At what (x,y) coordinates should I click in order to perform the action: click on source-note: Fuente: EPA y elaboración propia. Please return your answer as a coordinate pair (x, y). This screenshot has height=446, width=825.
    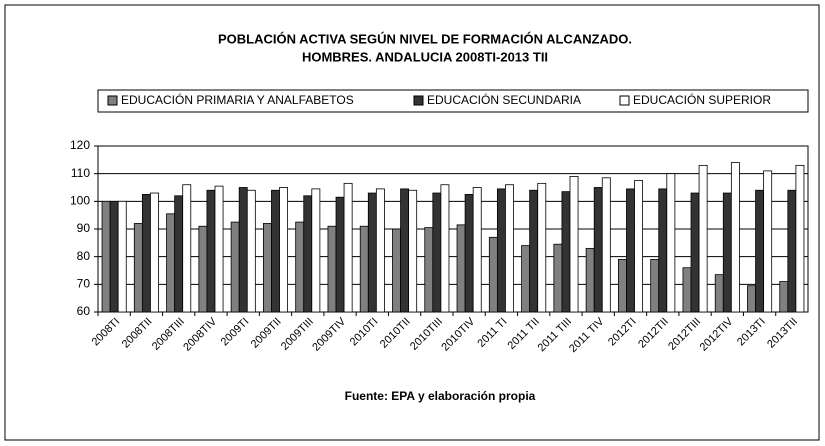
    Looking at the image, I should click on (440, 396).